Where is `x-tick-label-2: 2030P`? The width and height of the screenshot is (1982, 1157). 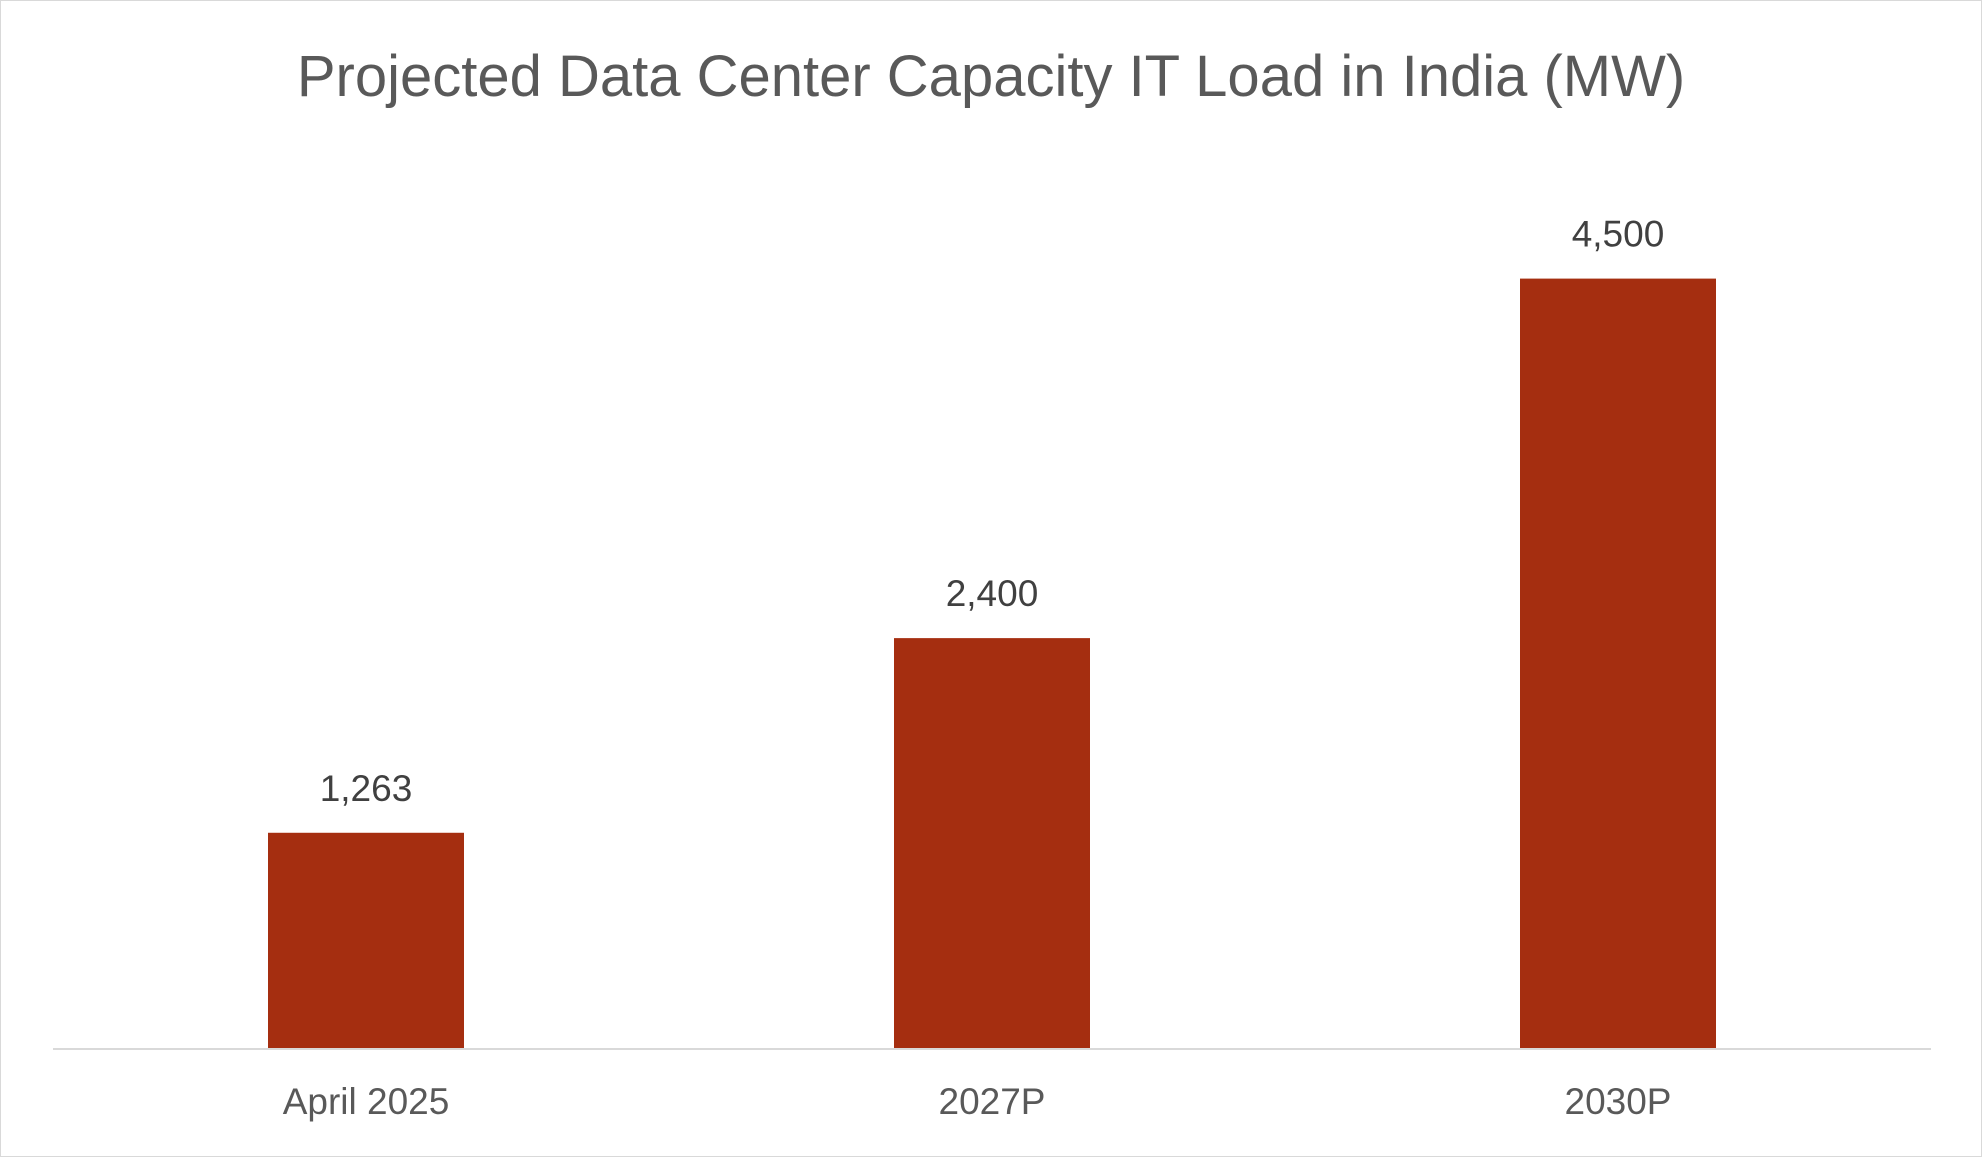 x-tick-label-2: 2030P is located at coordinates (1618, 1101).